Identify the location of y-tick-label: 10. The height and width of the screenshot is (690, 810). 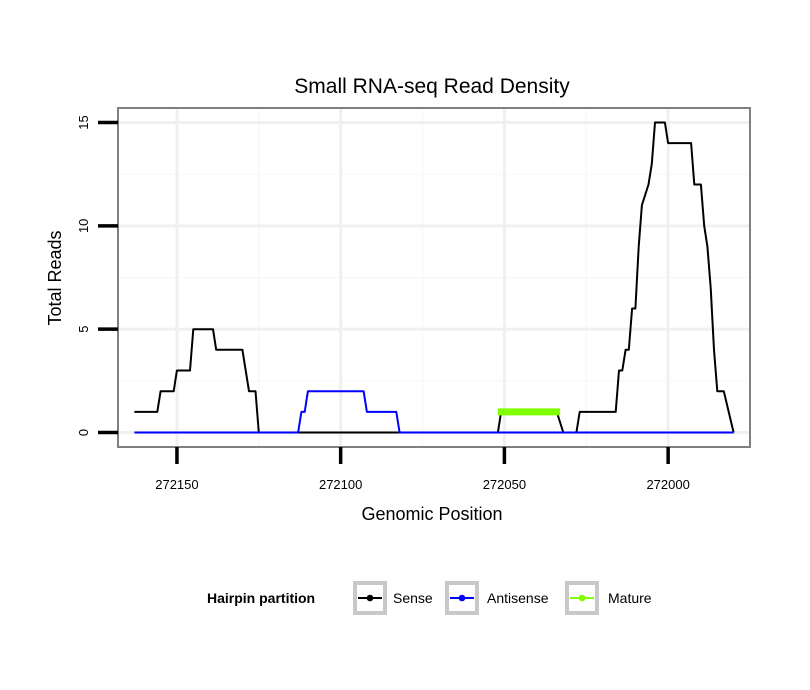
(83, 226).